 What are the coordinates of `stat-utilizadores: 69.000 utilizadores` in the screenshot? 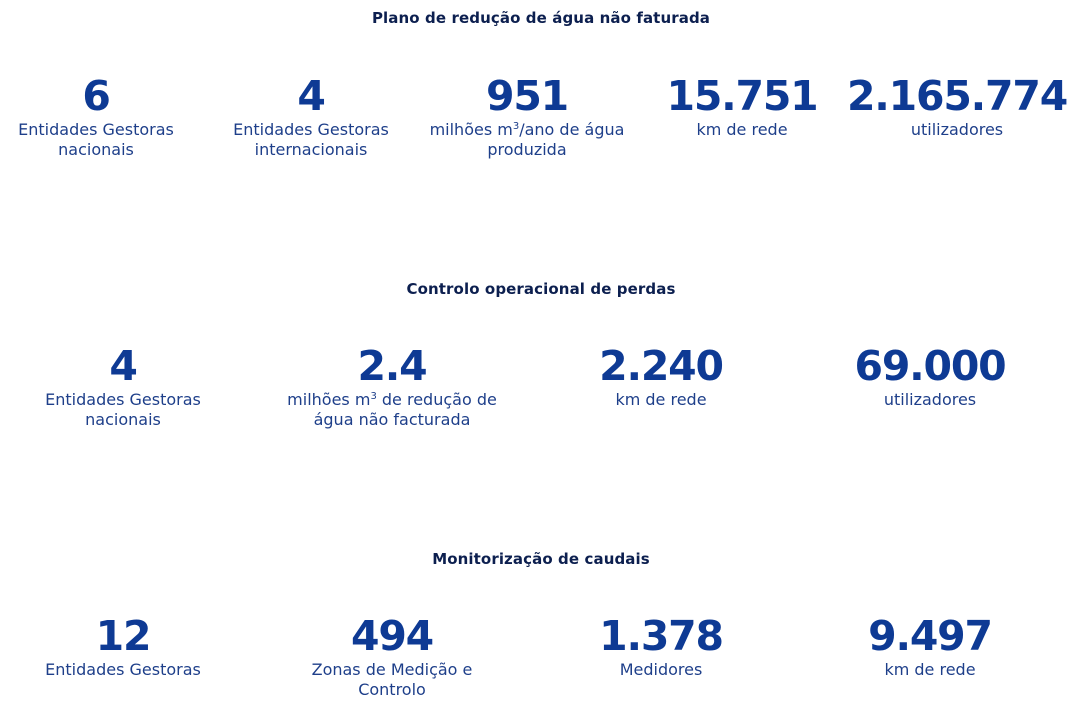 It's located at (930, 376).